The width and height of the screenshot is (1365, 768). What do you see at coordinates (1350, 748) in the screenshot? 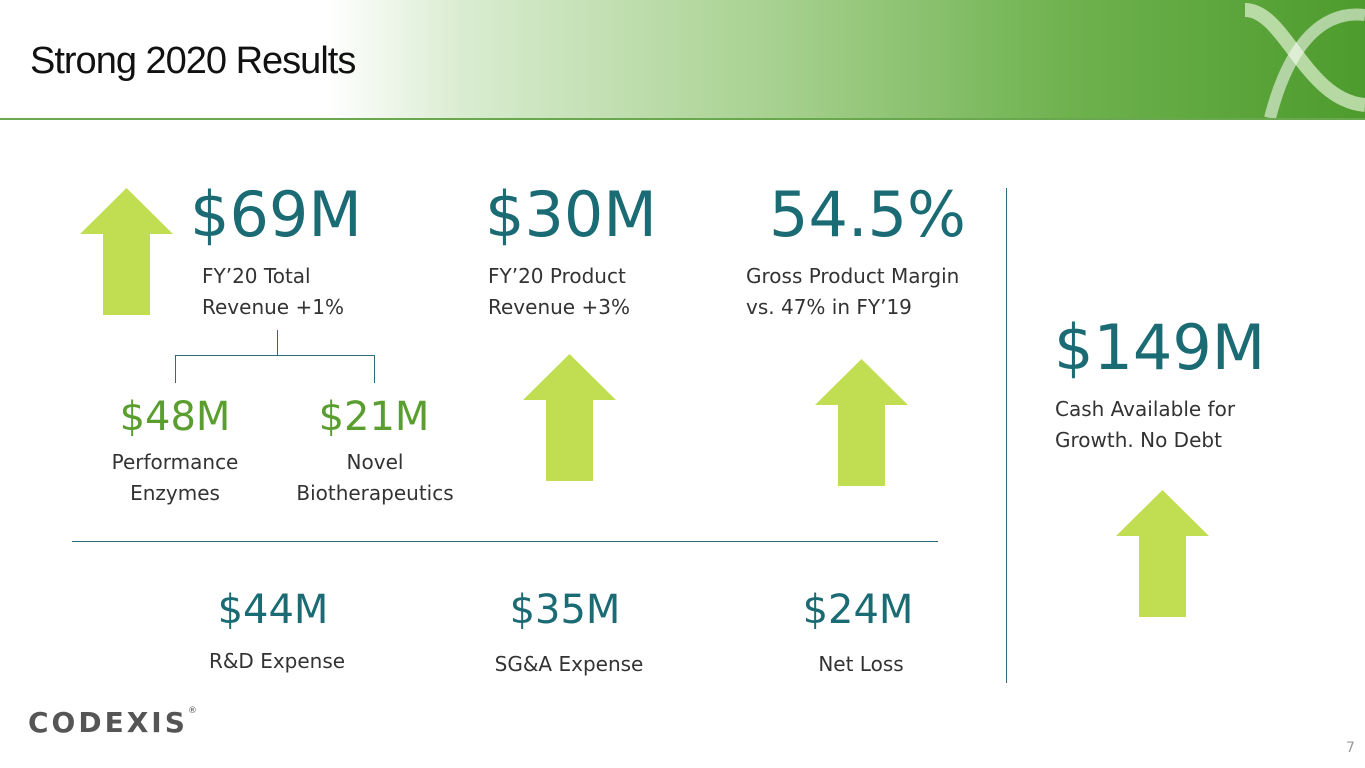
I see `page-number: 7` at bounding box center [1350, 748].